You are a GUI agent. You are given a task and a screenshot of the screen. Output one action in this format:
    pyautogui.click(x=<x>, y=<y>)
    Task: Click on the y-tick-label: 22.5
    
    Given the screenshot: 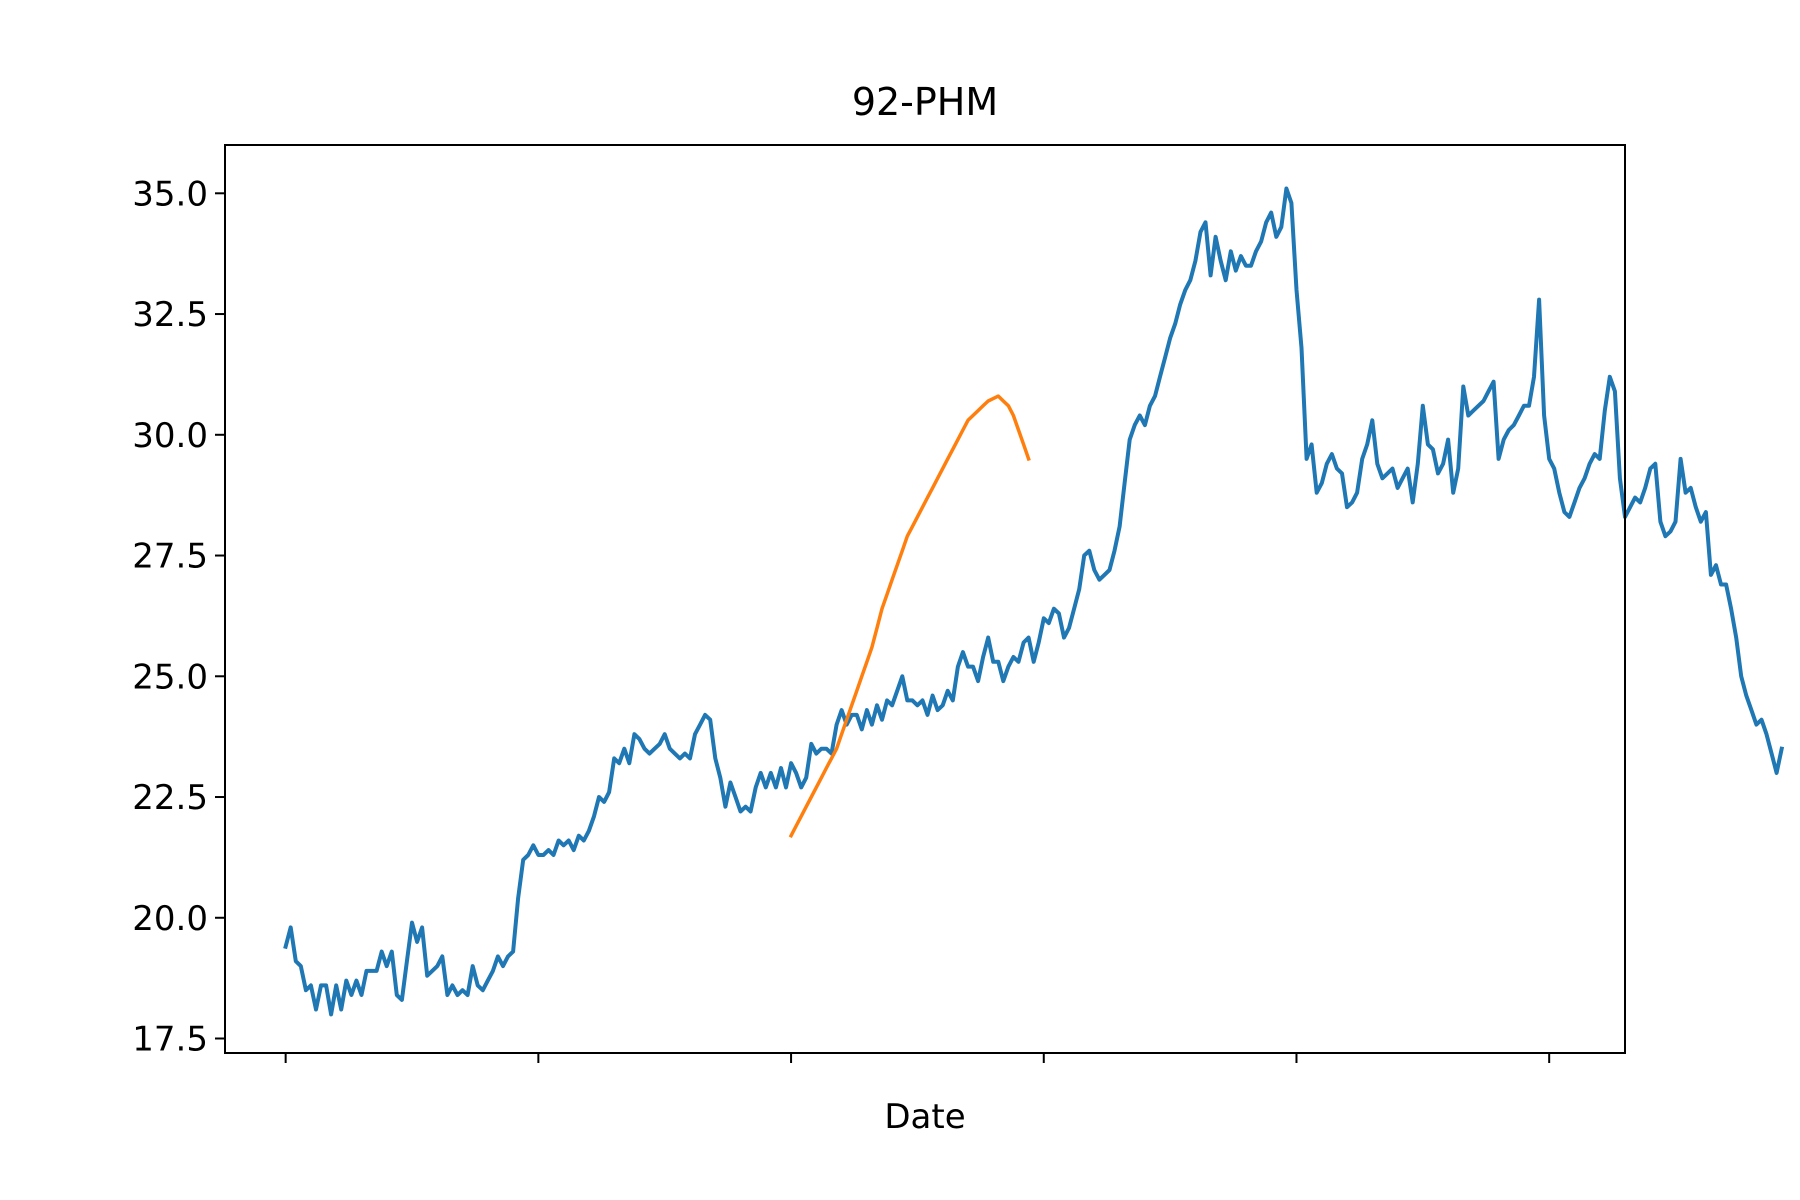 What is the action you would take?
    pyautogui.click(x=170, y=798)
    